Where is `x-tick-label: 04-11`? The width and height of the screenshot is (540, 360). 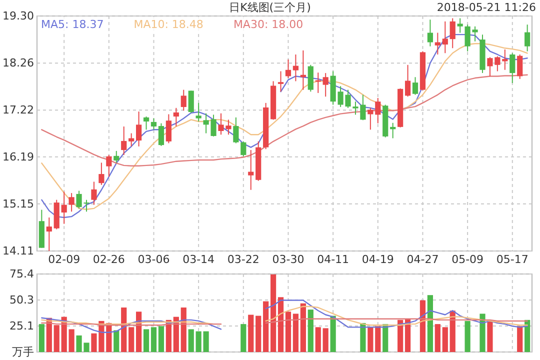 x-tick-label: 04-11 is located at coordinates (333, 259).